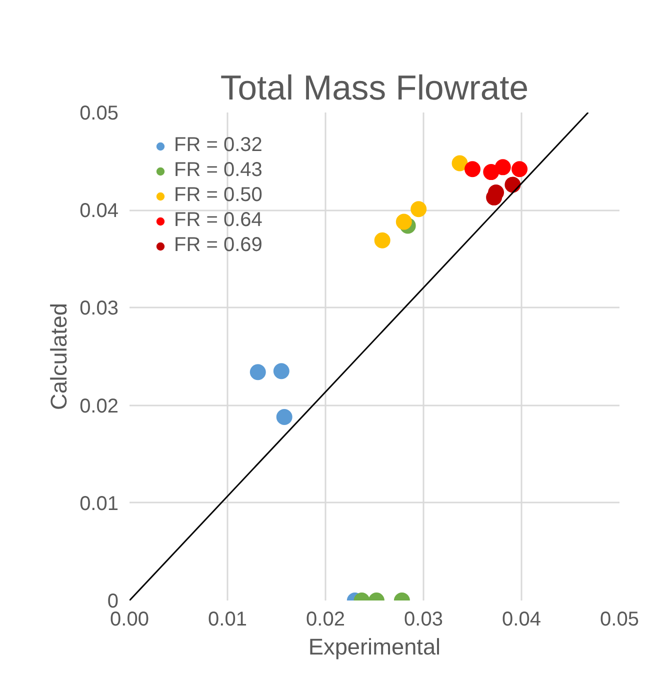  Describe the element at coordinates (99, 113) in the screenshot. I see `y-tick-label: 0.05` at that location.